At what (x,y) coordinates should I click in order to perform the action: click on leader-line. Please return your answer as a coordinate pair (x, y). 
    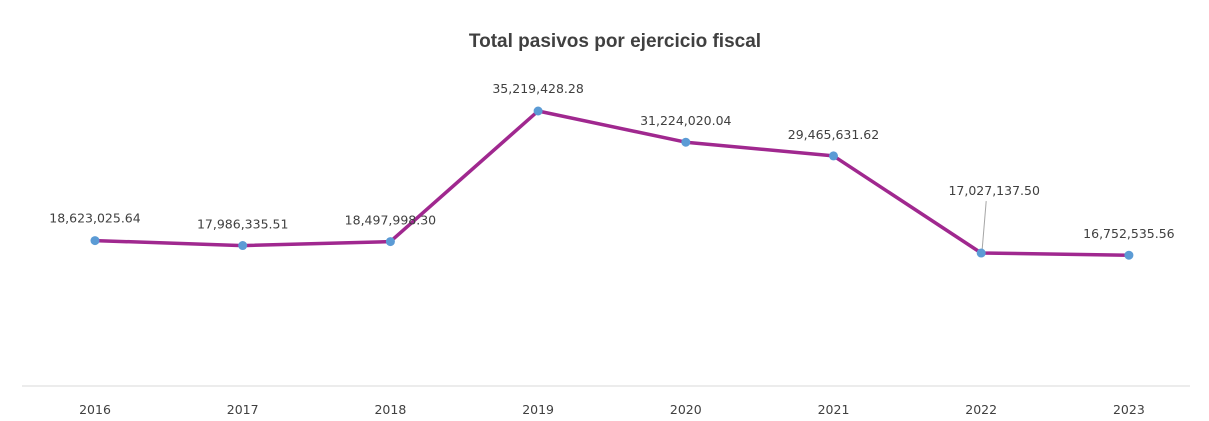
    Looking at the image, I should click on (984, 225).